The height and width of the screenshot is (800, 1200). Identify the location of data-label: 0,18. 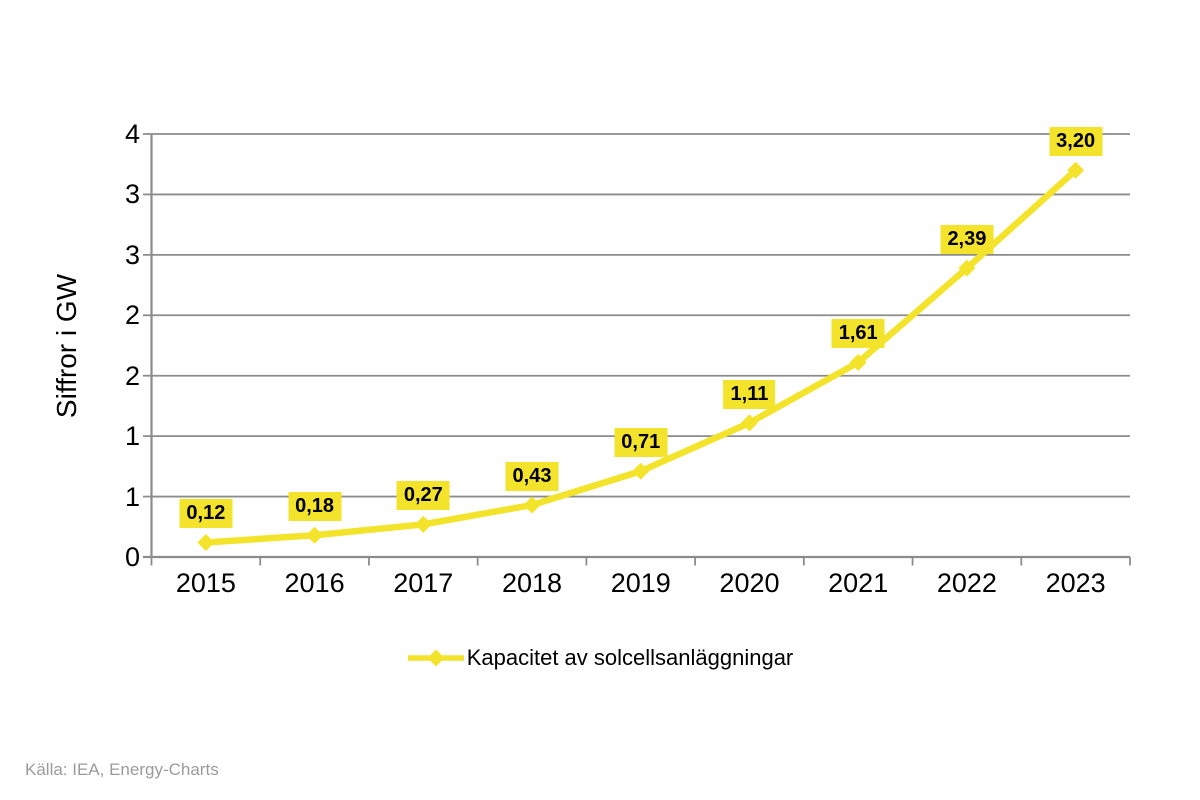
(315, 507).